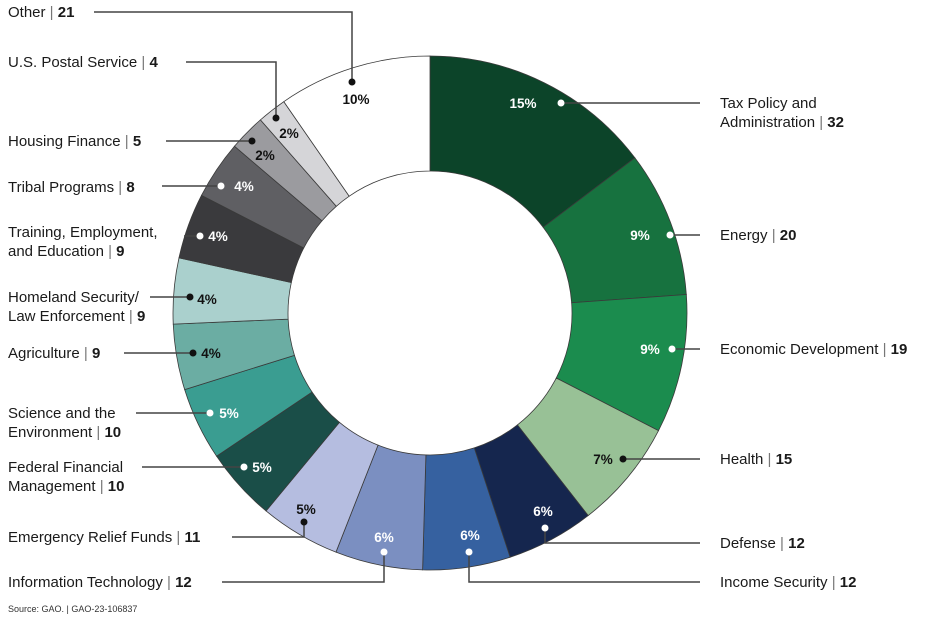 Image resolution: width=945 pixels, height=630 pixels. What do you see at coordinates (229, 413) in the screenshot?
I see `pct-label-science-and-the-environment: 5%` at bounding box center [229, 413].